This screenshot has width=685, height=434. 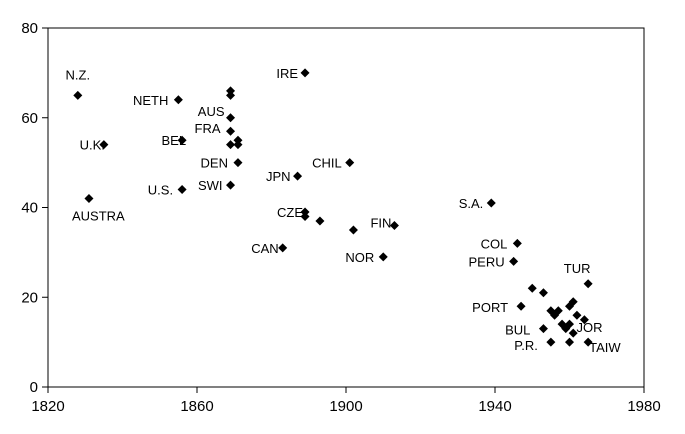 I want to click on point-label: FRA, so click(x=208, y=128).